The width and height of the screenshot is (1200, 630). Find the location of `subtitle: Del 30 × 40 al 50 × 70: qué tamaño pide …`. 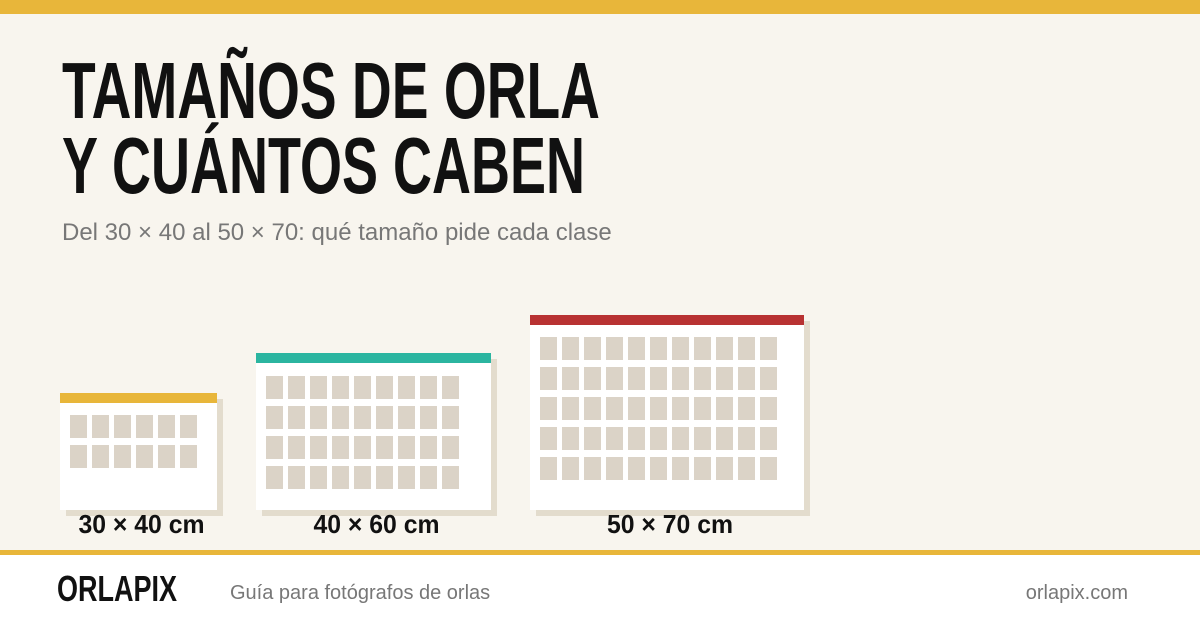

subtitle: Del 30 × 40 al 50 × 70: qué tamaño pide … is located at coordinates (337, 232).